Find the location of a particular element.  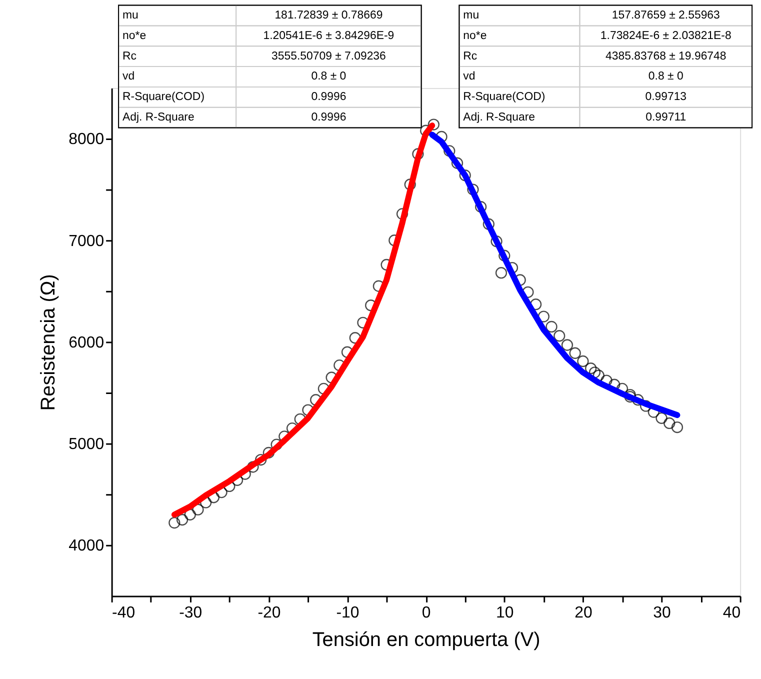

x-tick-label: 20 is located at coordinates (583, 613).